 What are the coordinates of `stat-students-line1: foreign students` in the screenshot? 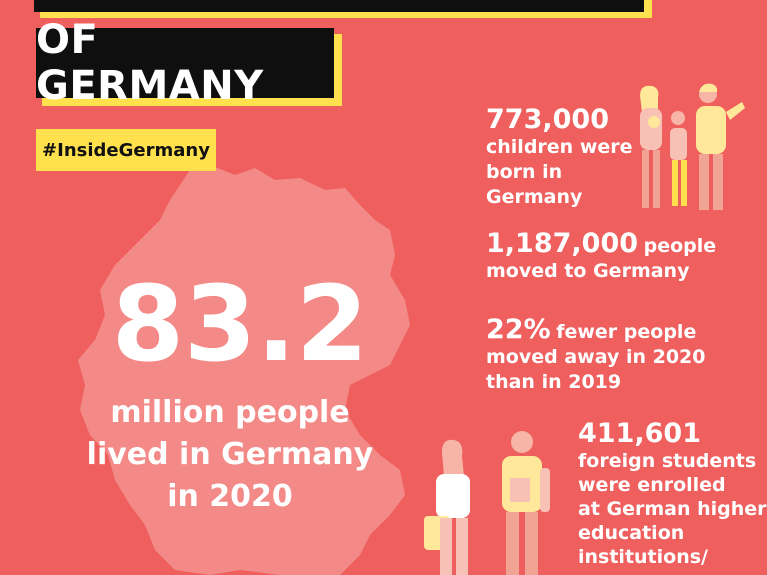 It's located at (667, 461).